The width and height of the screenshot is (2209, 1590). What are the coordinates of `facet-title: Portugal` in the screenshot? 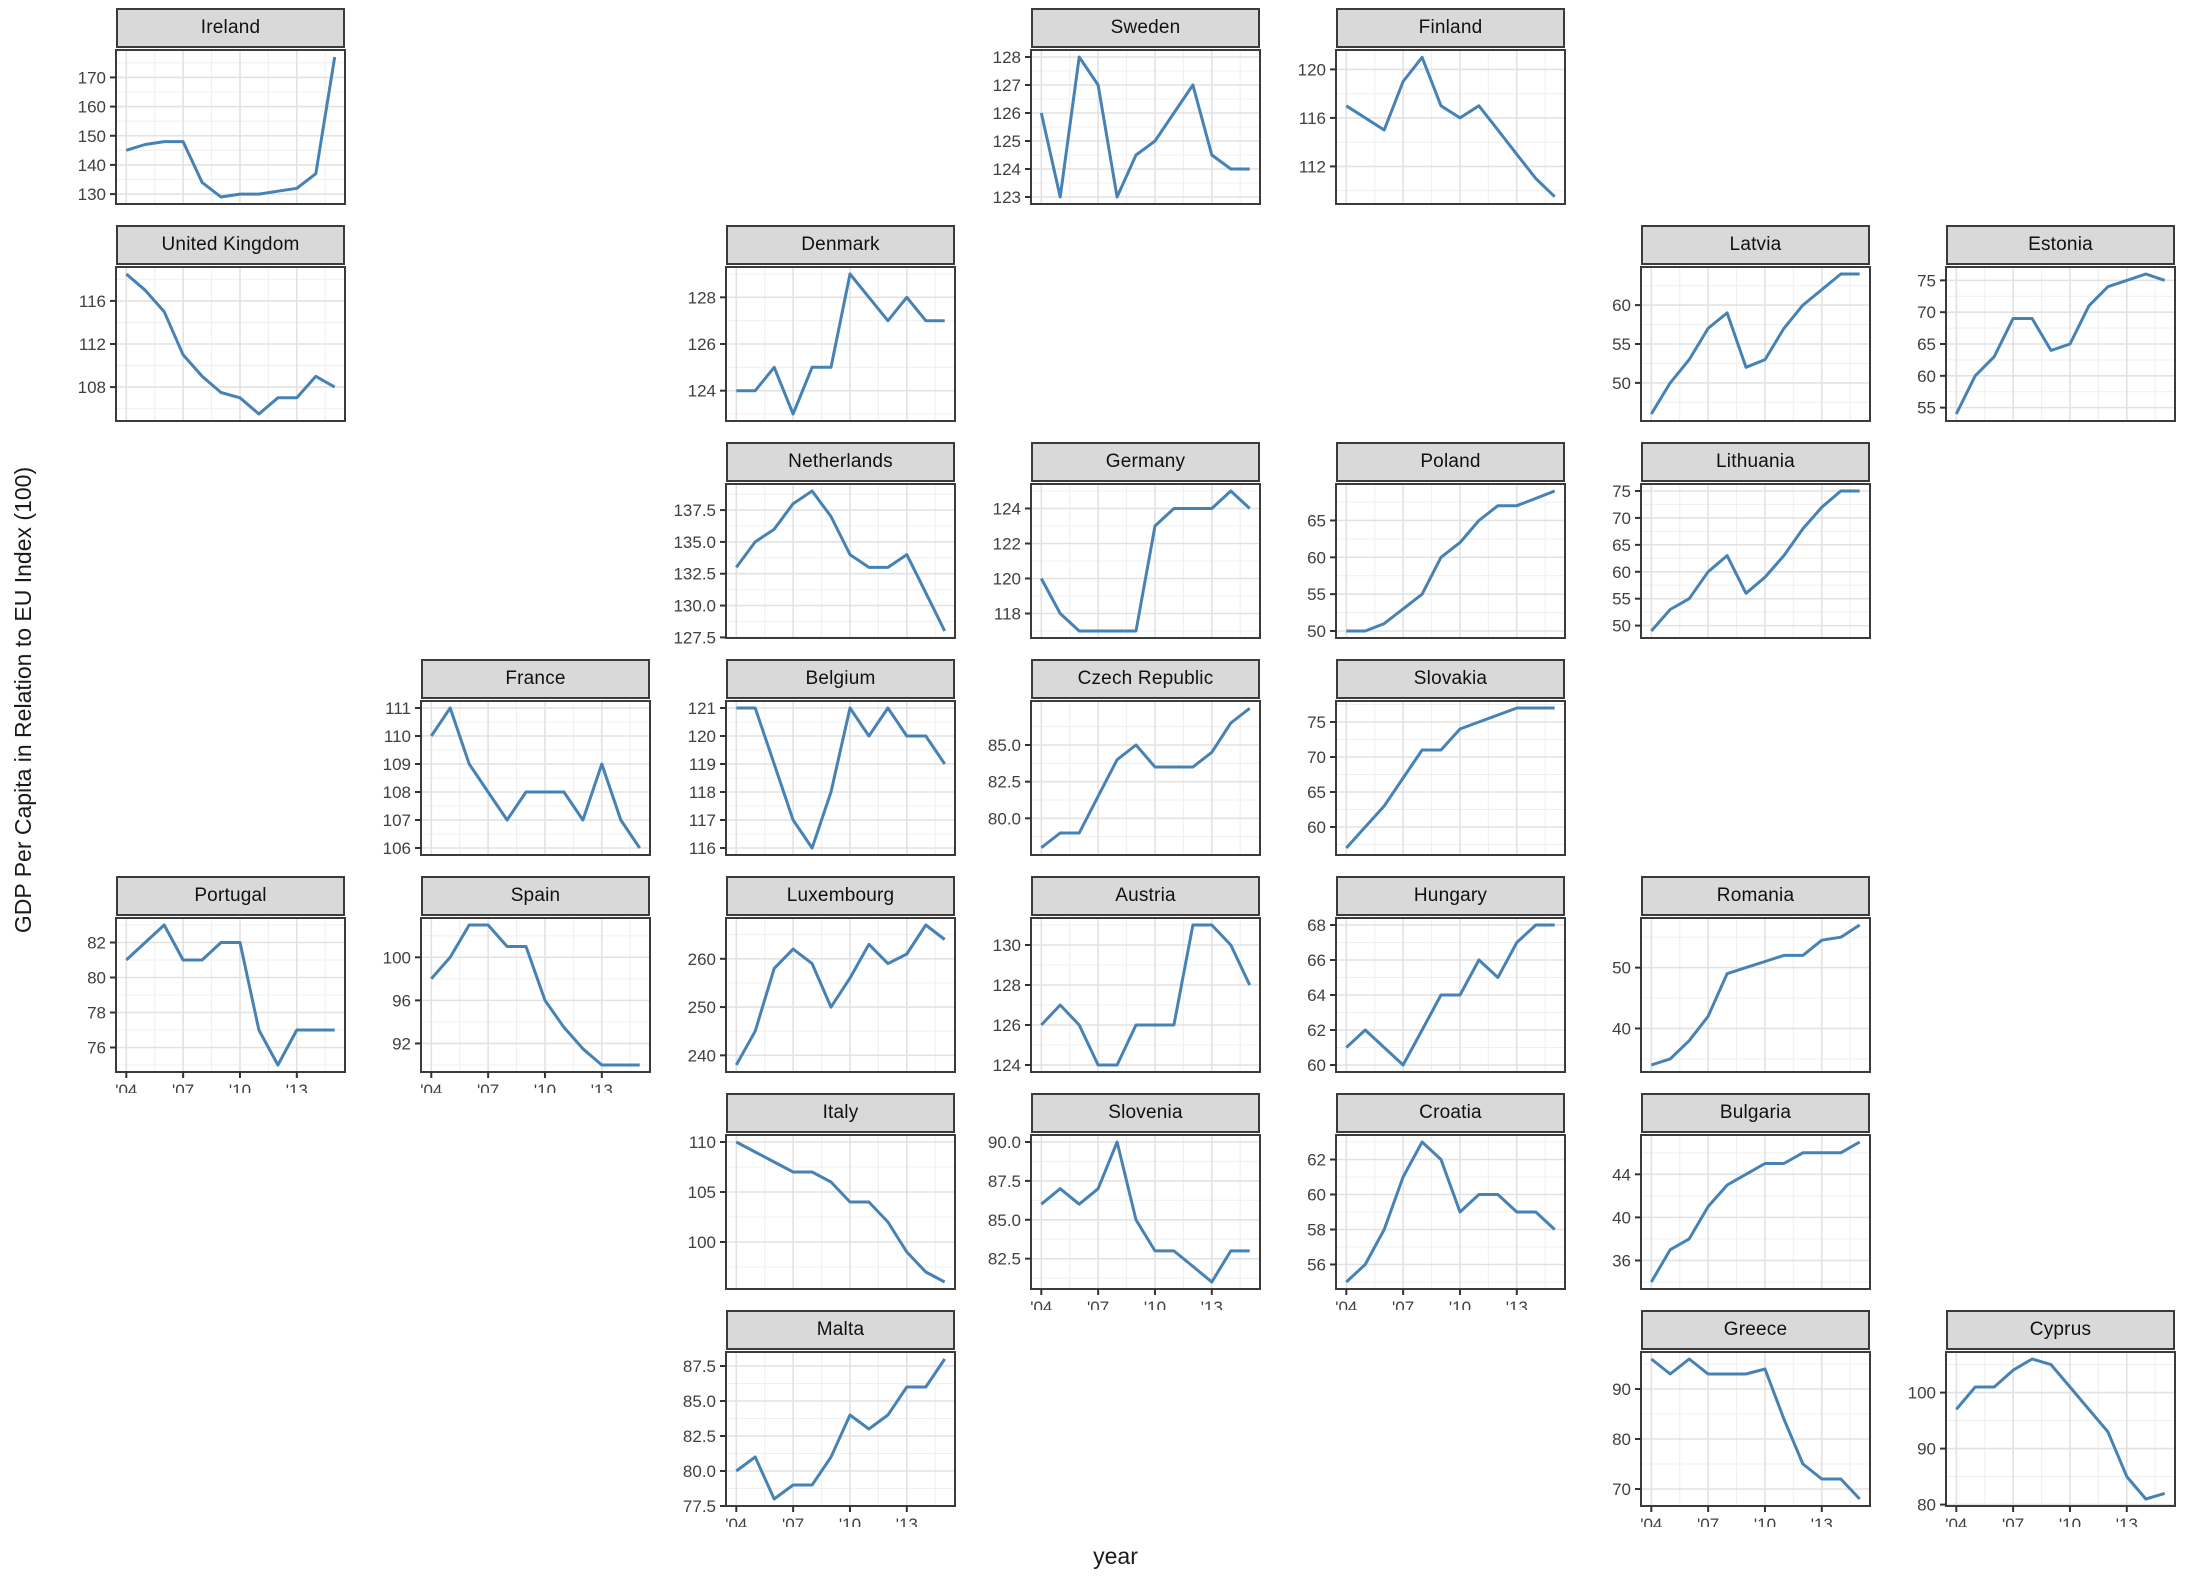 It's located at (230, 896).